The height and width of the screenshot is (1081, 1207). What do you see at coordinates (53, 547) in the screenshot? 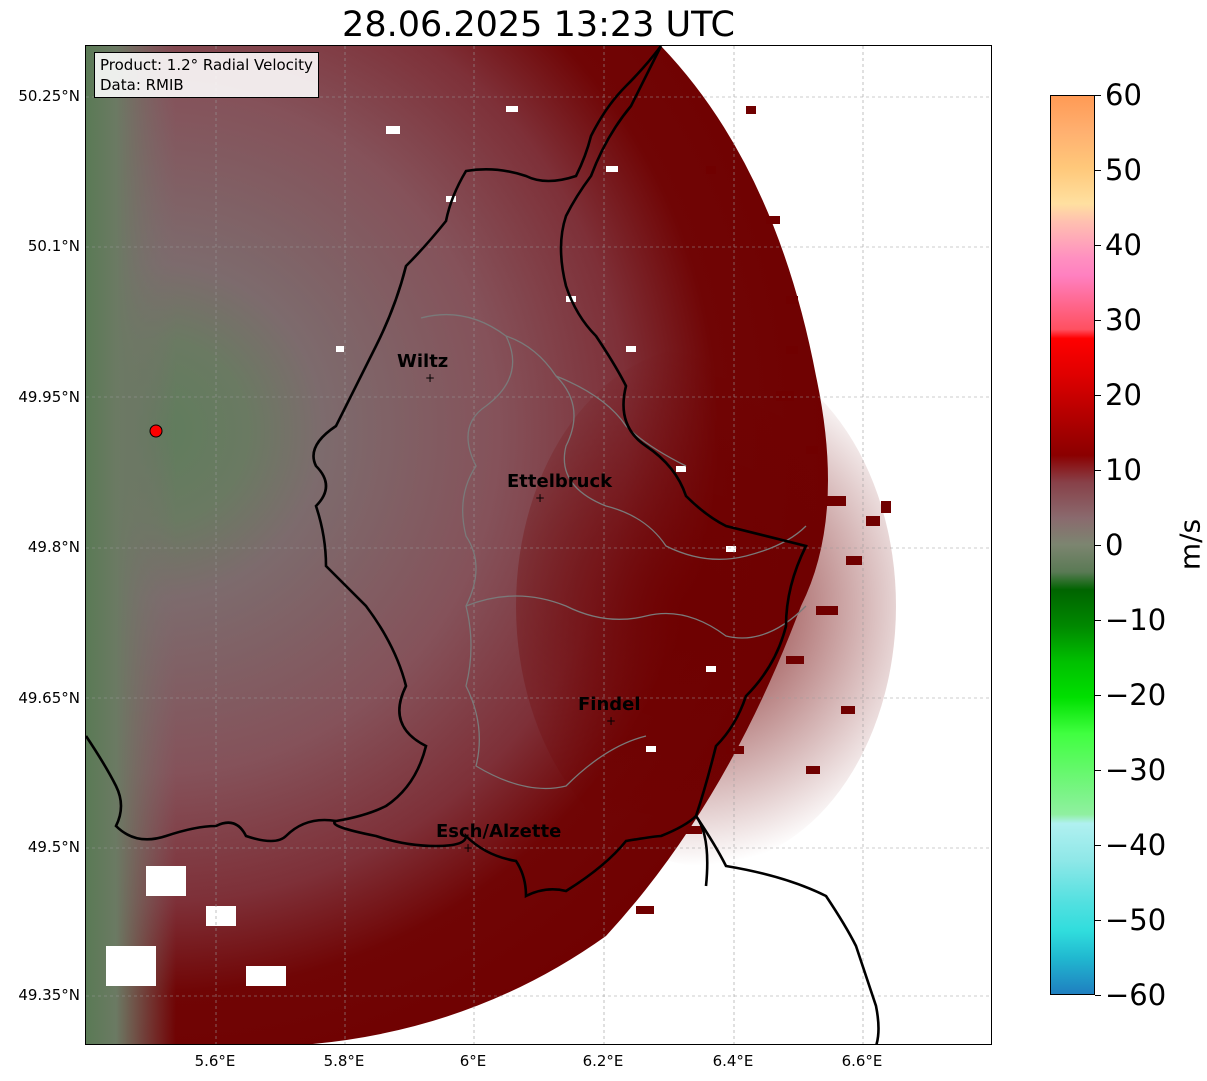
I see `y-tick-label: 49.8°N` at bounding box center [53, 547].